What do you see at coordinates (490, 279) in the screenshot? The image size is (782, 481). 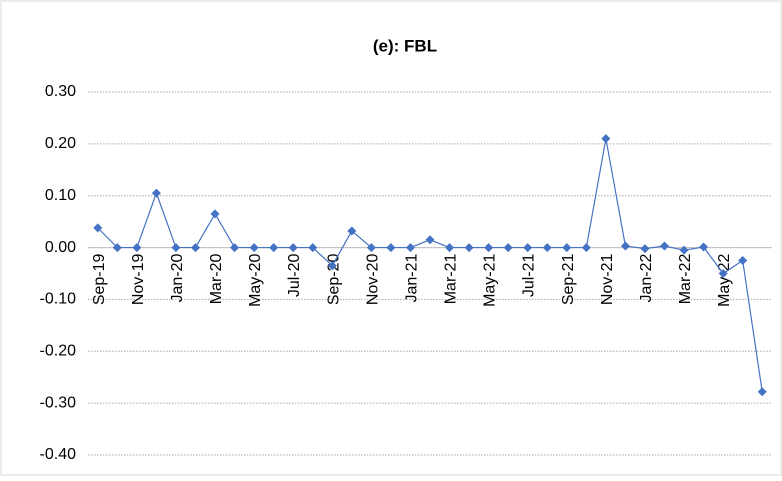 I see `x-tick-label: May-21` at bounding box center [490, 279].